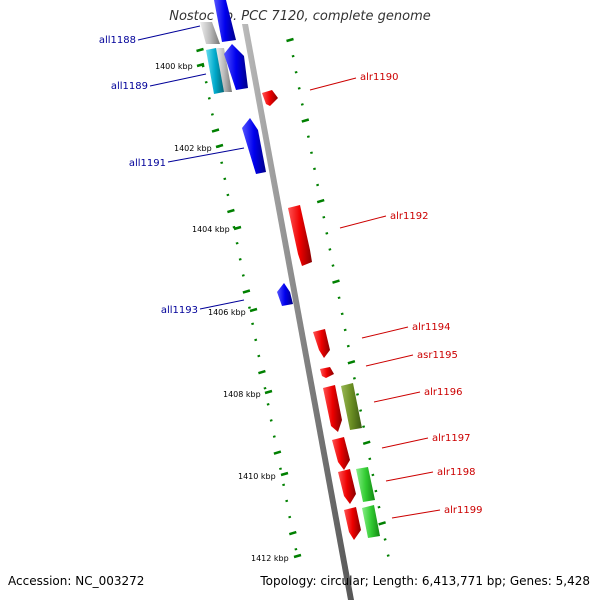 The image size is (600, 600). I want to click on gene-label-all1189: all1189, so click(129, 86).